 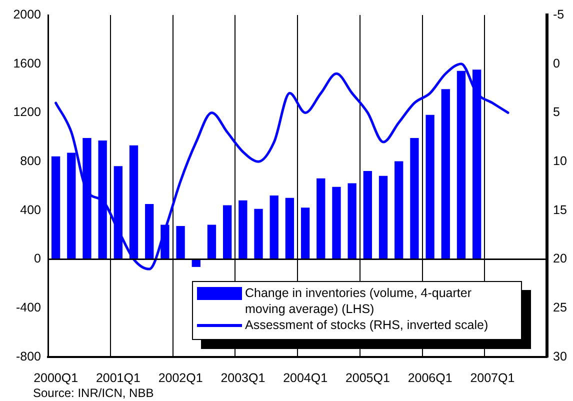 What do you see at coordinates (560, 161) in the screenshot?
I see `y2-tick-label: 10` at bounding box center [560, 161].